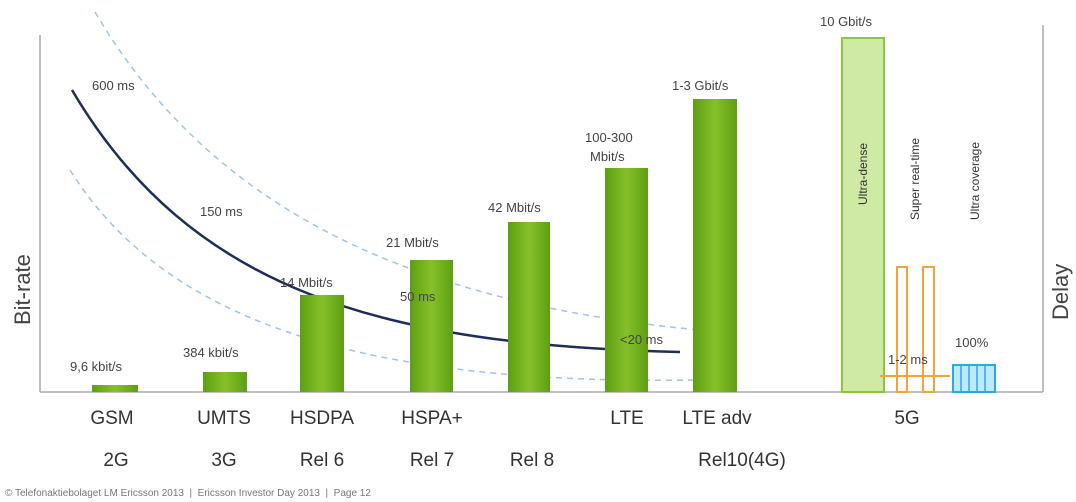 The width and height of the screenshot is (1076, 502). I want to click on delay-label: 100%, so click(972, 342).